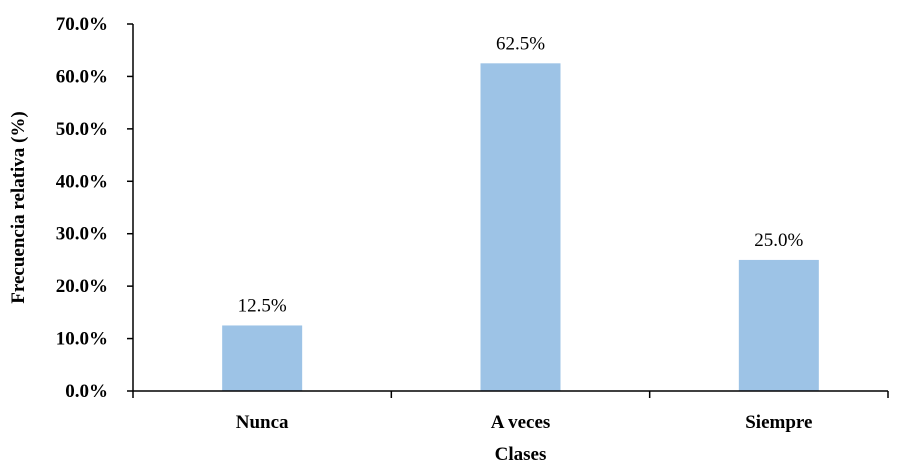 The image size is (898, 469). Describe the element at coordinates (778, 325) in the screenshot. I see `bar-siempre` at that location.